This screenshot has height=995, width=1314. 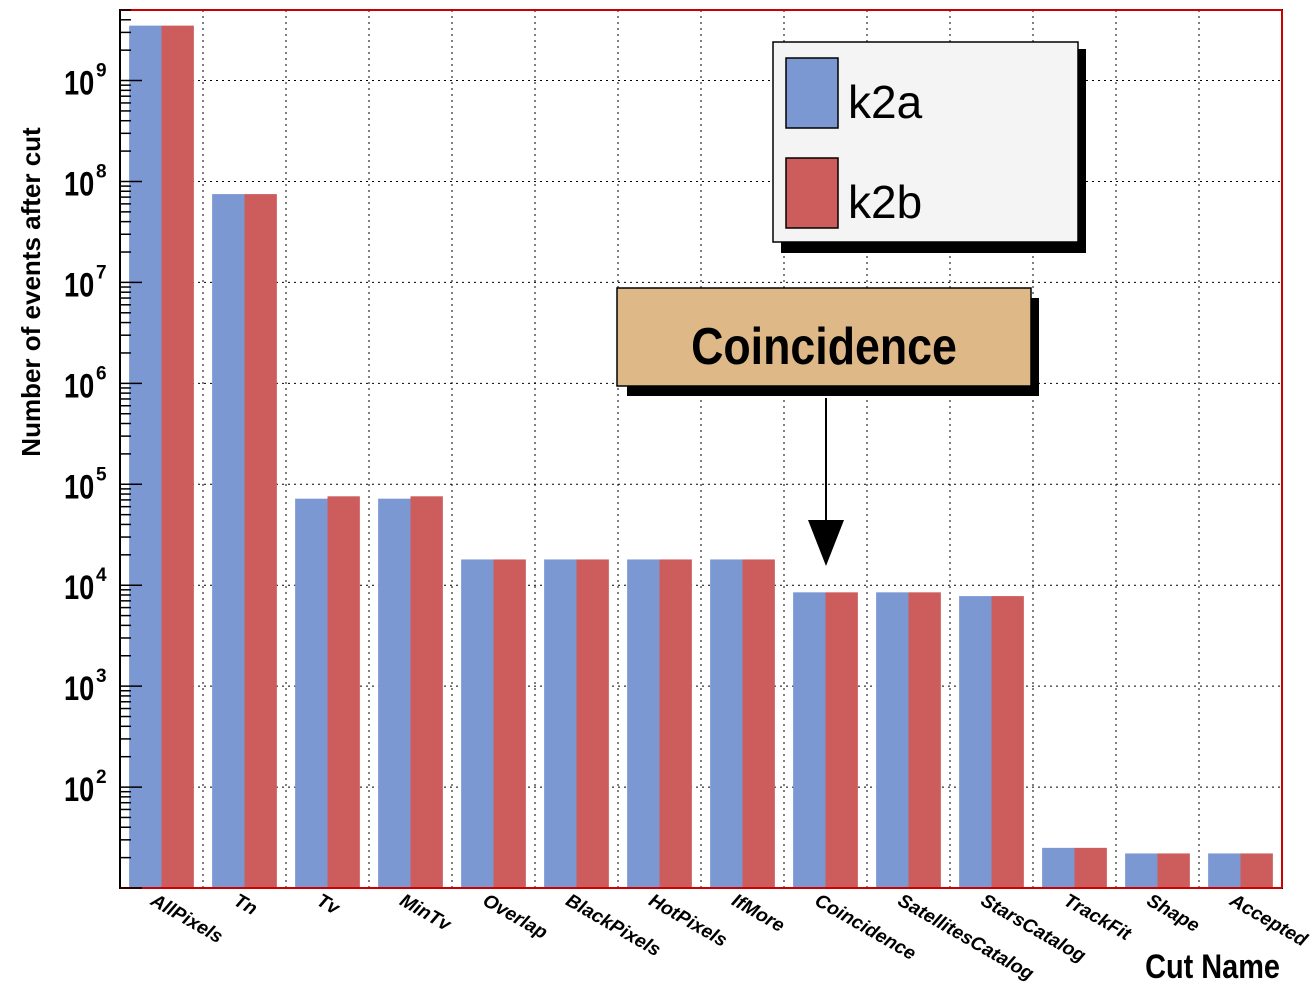 I want to click on annotation-box, so click(x=824, y=337).